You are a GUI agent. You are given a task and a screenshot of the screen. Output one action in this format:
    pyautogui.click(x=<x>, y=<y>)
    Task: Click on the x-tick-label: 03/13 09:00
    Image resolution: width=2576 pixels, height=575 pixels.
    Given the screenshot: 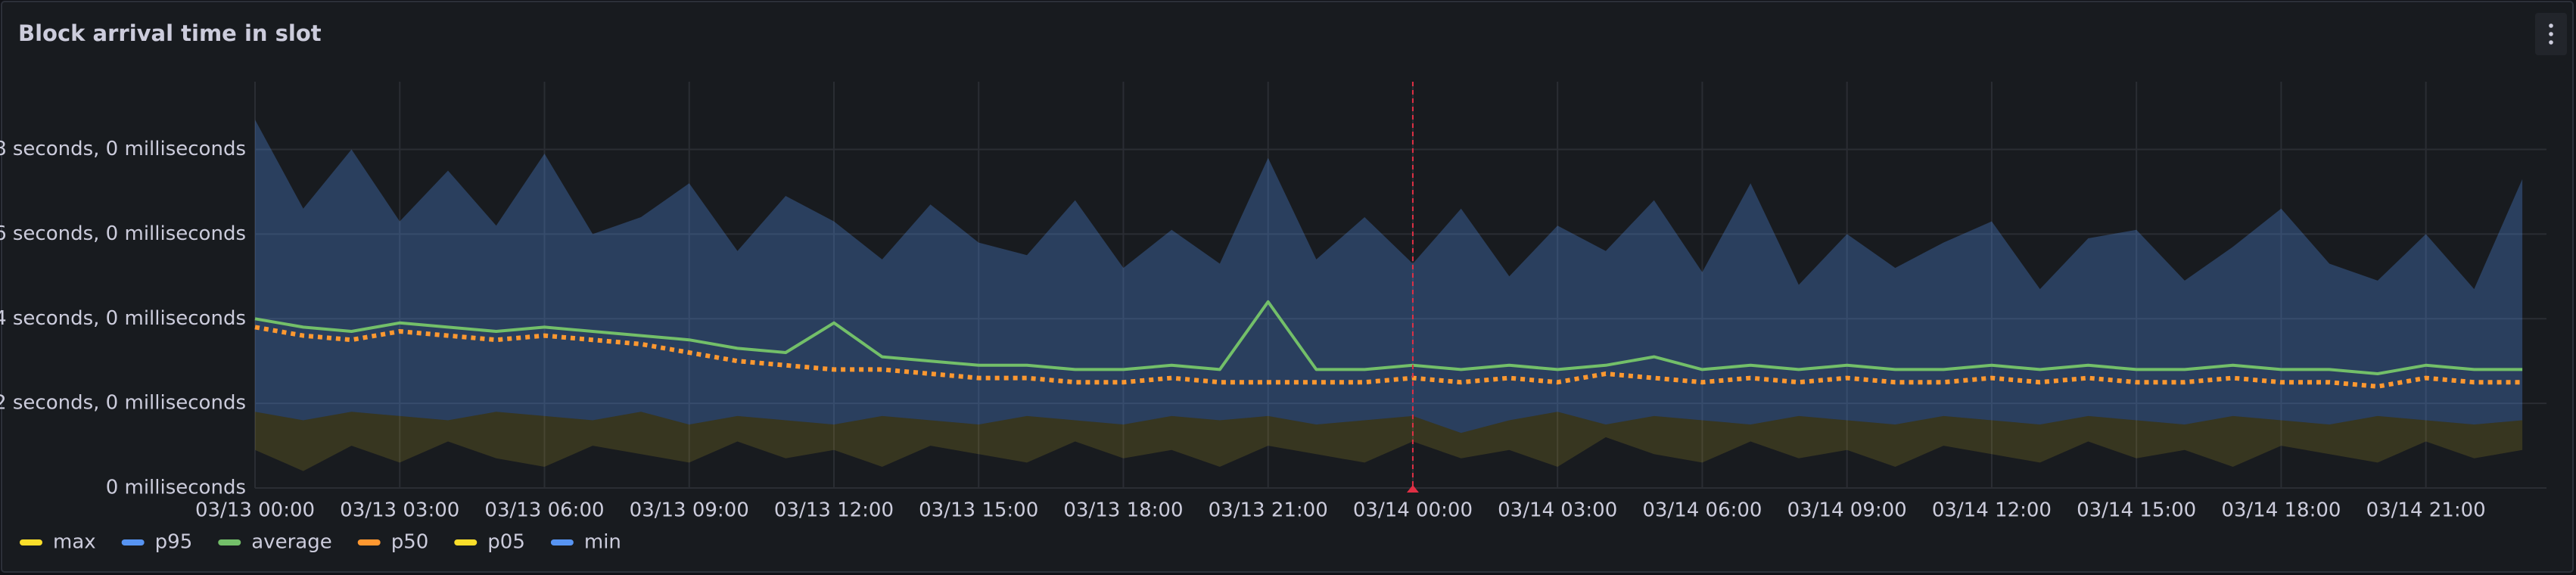 What is the action you would take?
    pyautogui.click(x=689, y=510)
    